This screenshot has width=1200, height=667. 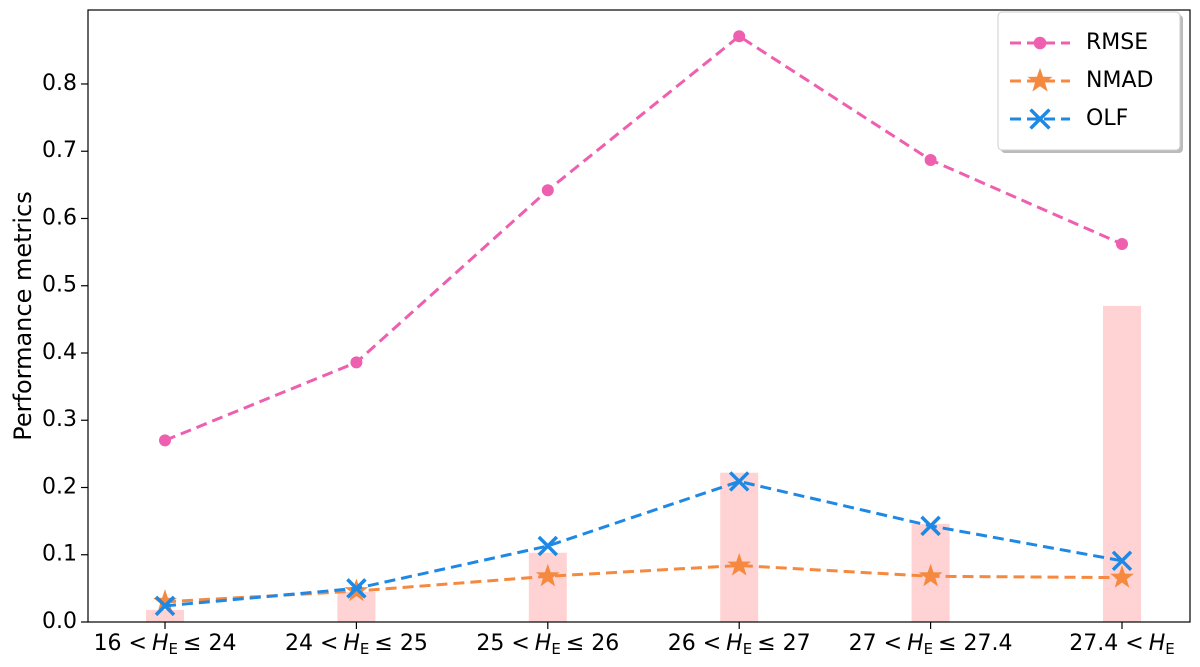 What do you see at coordinates (592, 643) in the screenshot?
I see `label-right: ≤ 26` at bounding box center [592, 643].